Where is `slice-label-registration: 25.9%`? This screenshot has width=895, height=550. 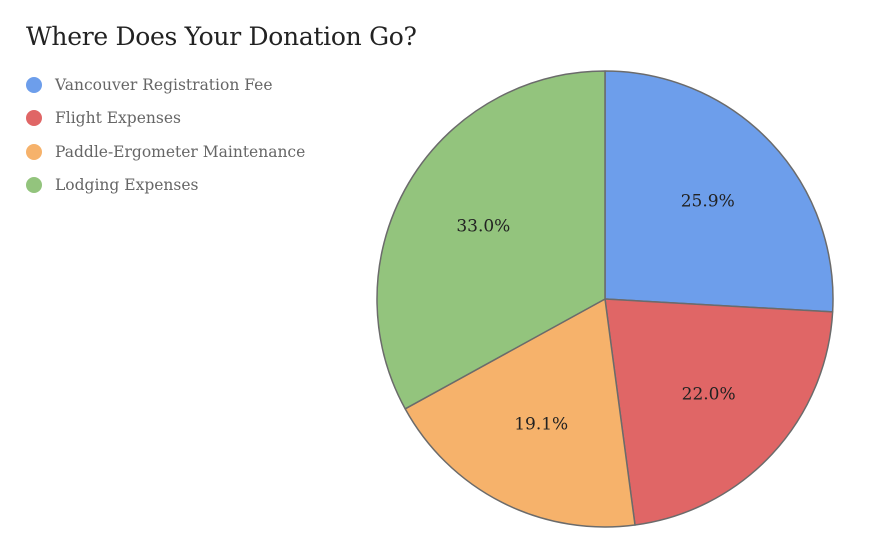
slice-label-registration: 25.9% is located at coordinates (708, 201).